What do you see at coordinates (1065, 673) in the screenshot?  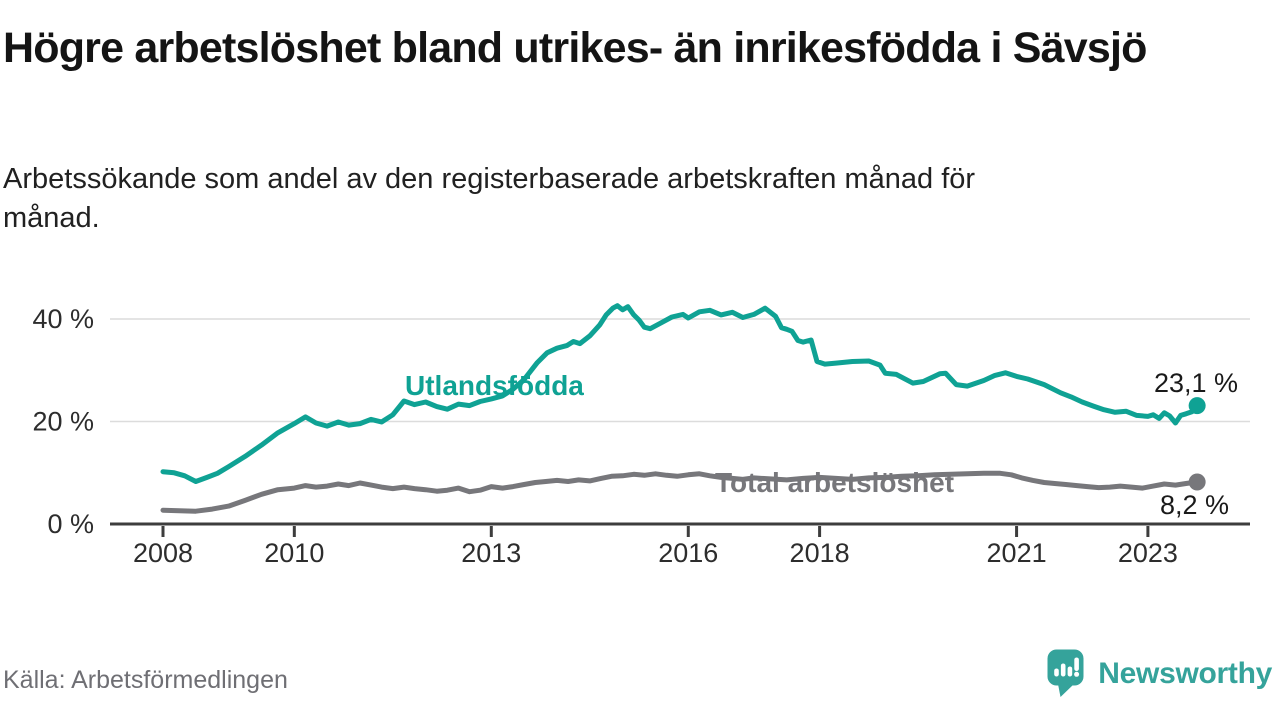 I see `newsworthy-bubble-chart-icon` at bounding box center [1065, 673].